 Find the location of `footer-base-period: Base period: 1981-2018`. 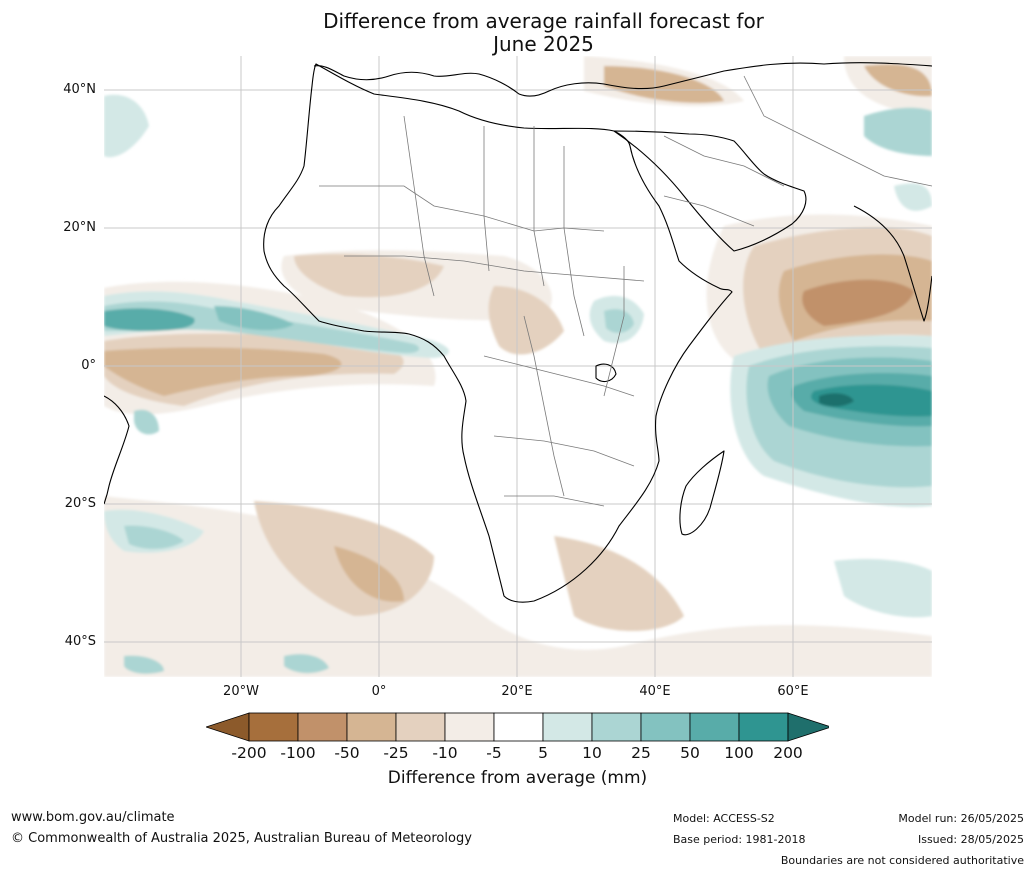

footer-base-period: Base period: 1981-2018 is located at coordinates (739, 839).